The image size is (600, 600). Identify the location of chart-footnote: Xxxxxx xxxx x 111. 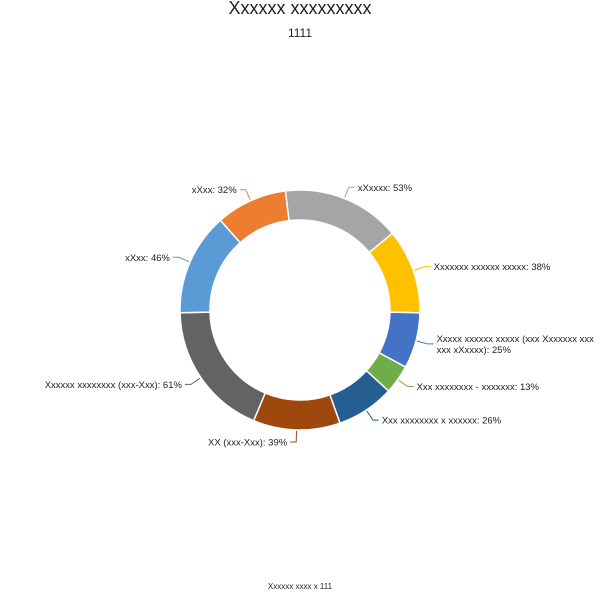
(300, 586).